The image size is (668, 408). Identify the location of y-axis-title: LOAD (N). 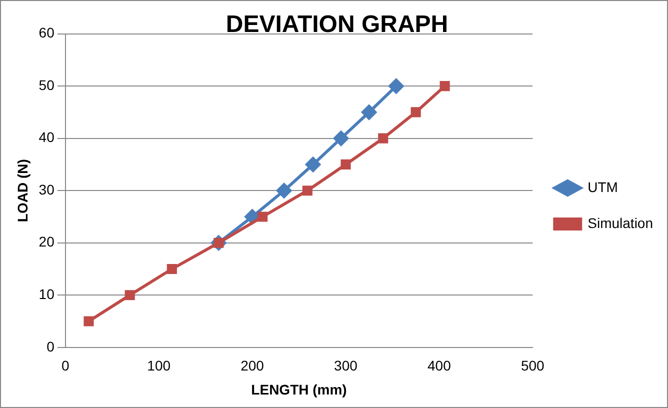
(22, 190).